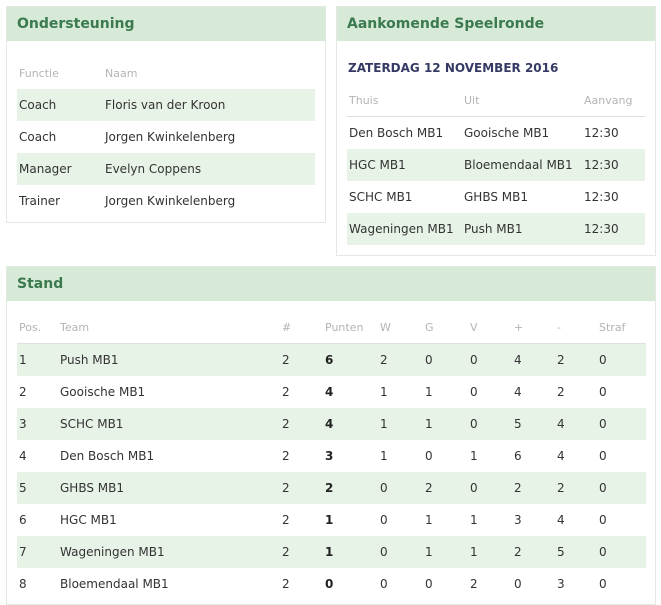  I want to click on fixture-home: Wageningen MB1, so click(401, 229).